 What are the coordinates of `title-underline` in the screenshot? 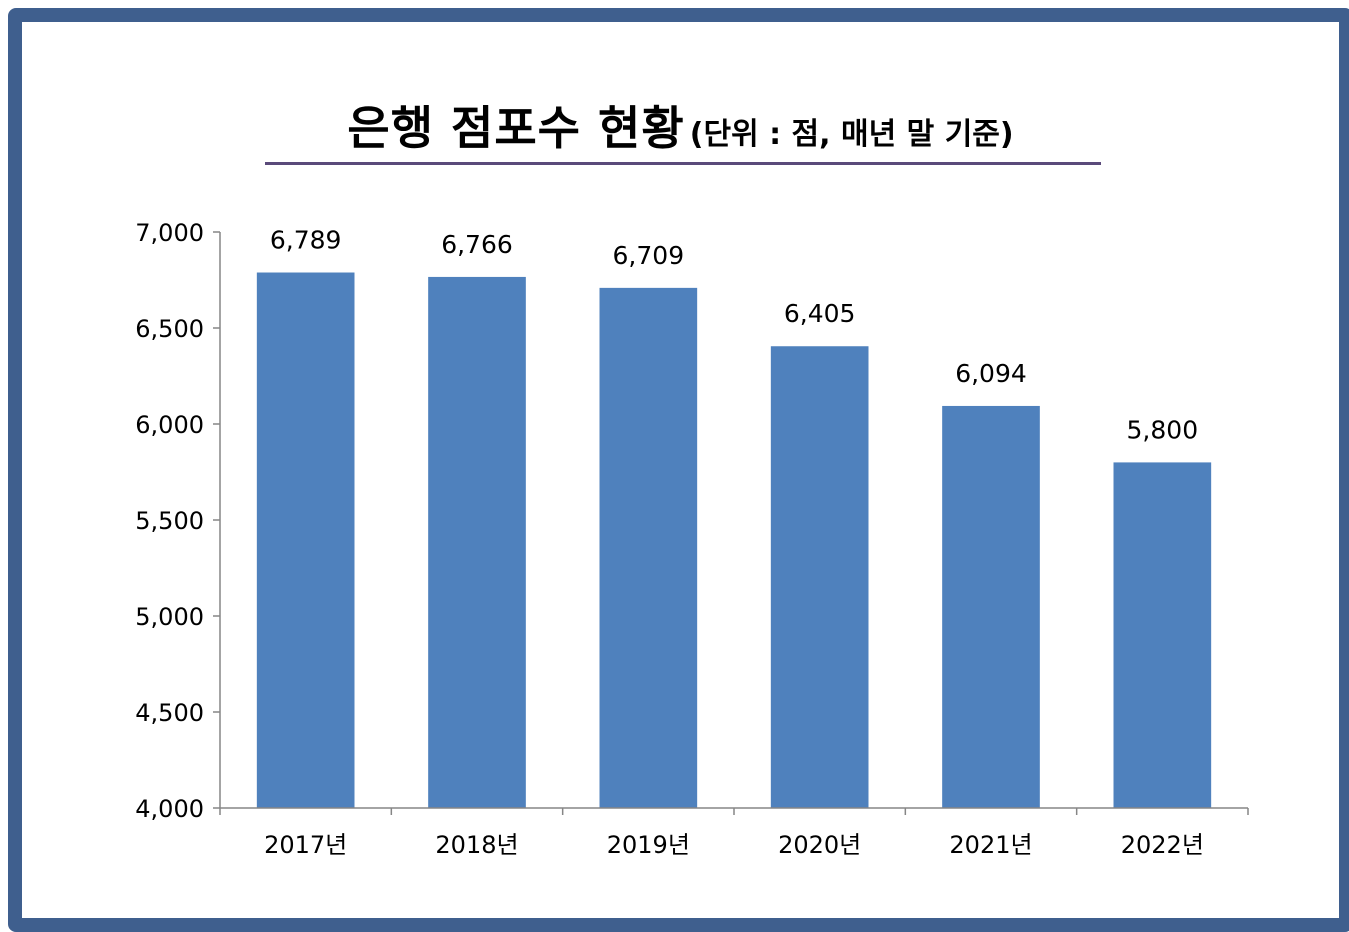 It's located at (683, 163).